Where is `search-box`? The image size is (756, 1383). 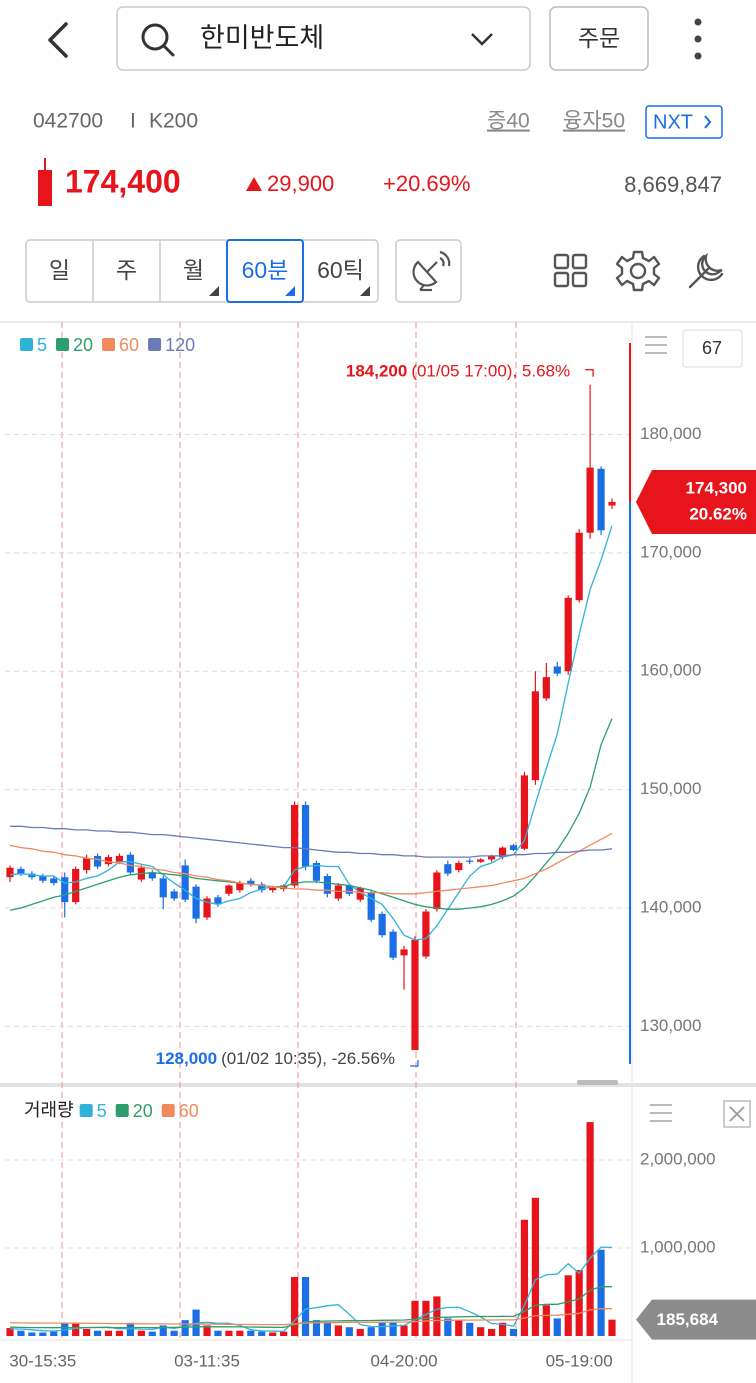
search-box is located at coordinates (323, 38).